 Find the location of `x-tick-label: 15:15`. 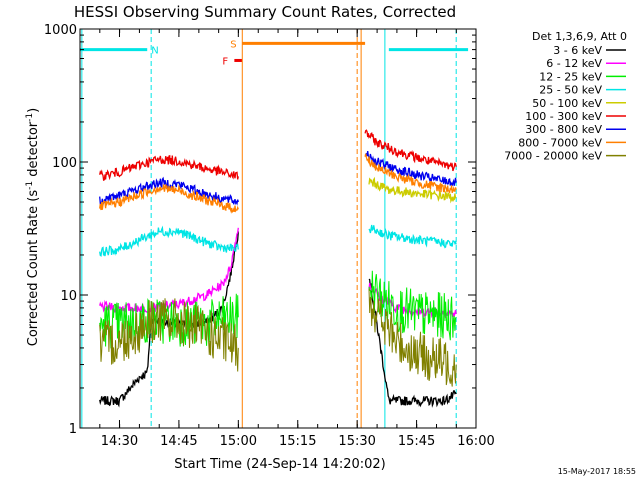

x-tick-label: 15:15 is located at coordinates (297, 441).